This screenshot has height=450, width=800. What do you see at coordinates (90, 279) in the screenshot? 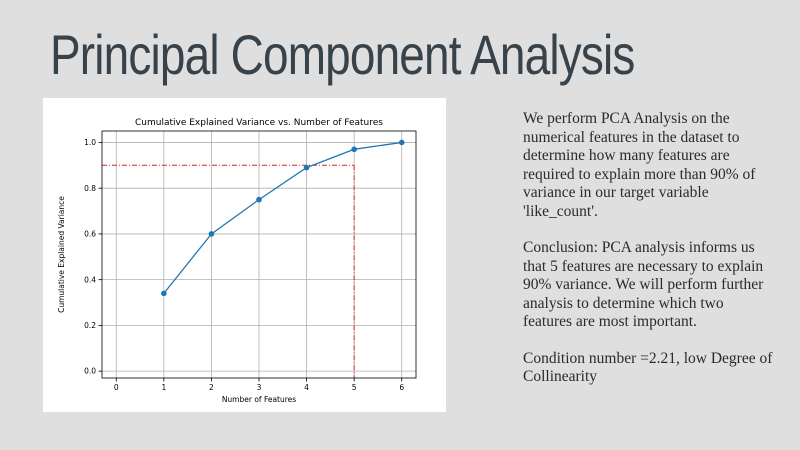
I see `y-tick-label: 0.4` at bounding box center [90, 279].